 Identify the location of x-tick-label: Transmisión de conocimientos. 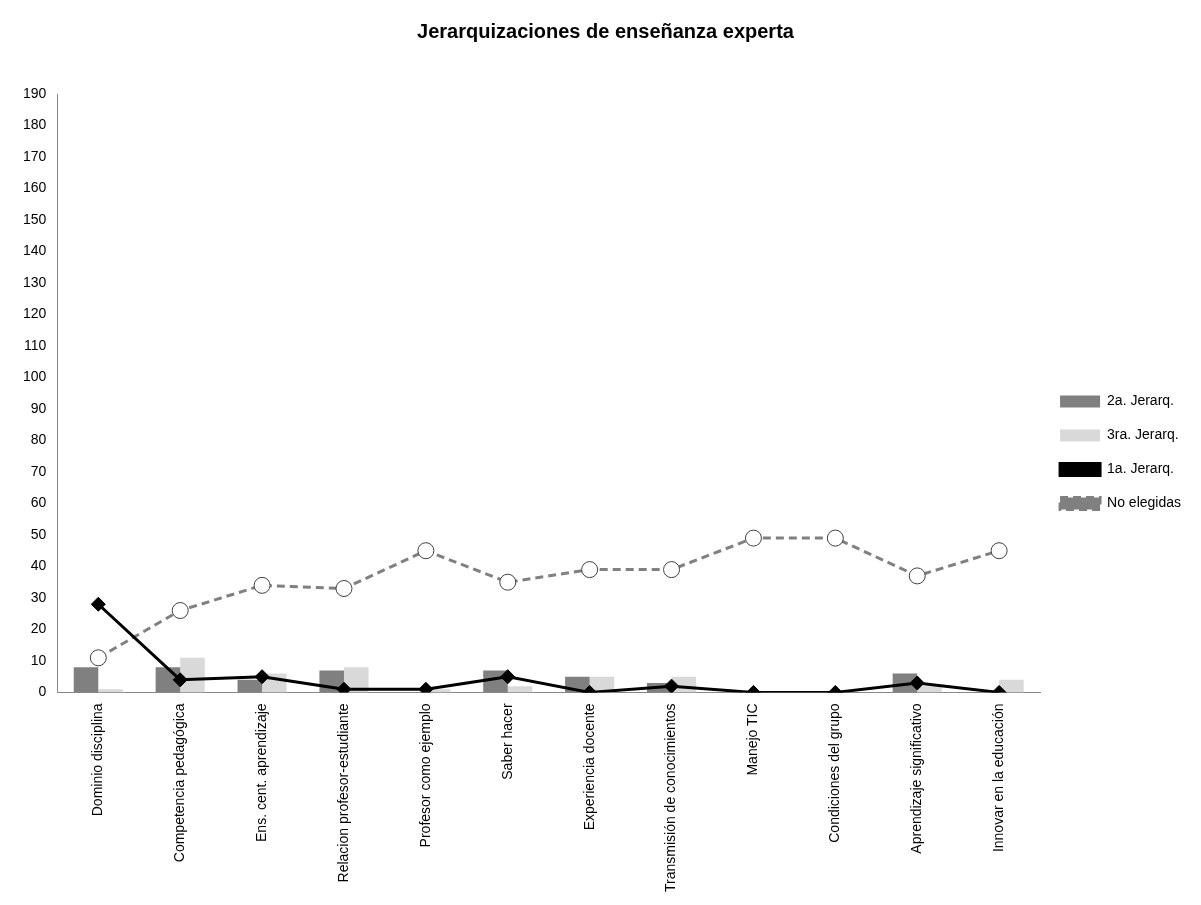
(670, 797).